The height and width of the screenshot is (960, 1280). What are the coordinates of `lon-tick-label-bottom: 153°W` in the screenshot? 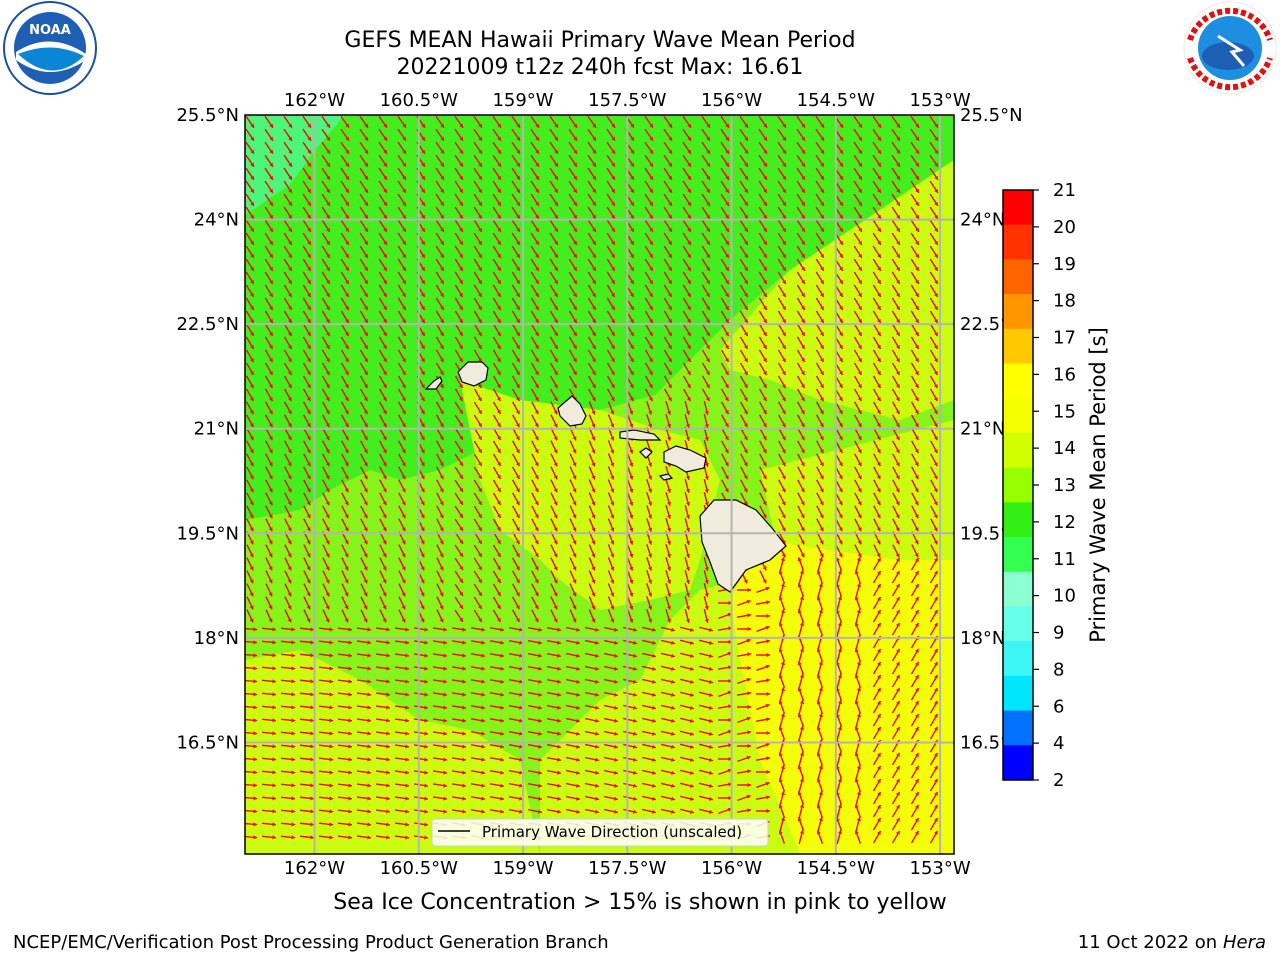 It's located at (940, 868).